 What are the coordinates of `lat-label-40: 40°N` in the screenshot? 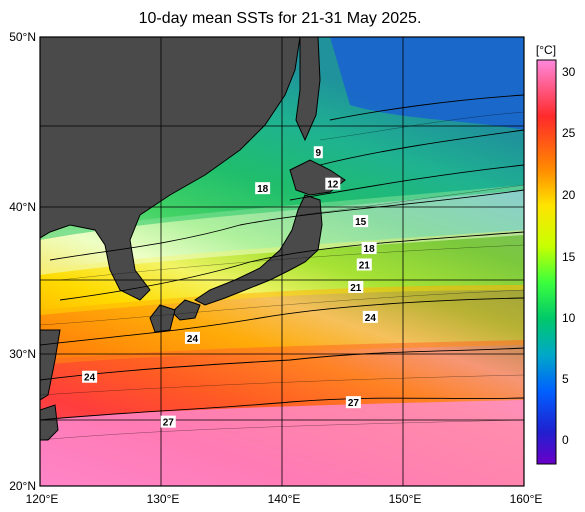 It's located at (22, 207).